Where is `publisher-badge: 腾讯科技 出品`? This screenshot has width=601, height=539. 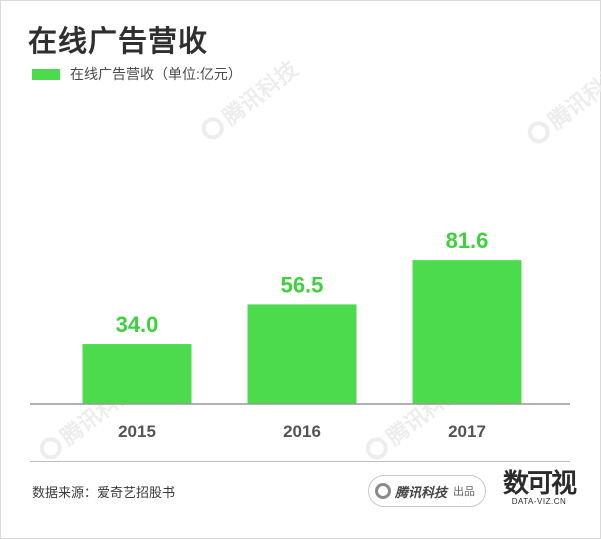
publisher-badge: 腾讯科技 出品 is located at coordinates (427, 491).